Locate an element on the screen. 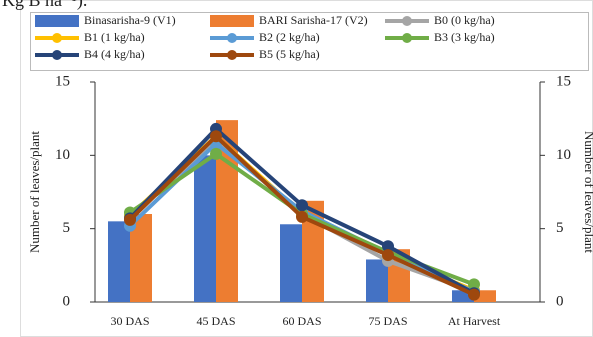 The height and width of the screenshot is (337, 593). y2-tick-label: 5 is located at coordinates (560, 228).